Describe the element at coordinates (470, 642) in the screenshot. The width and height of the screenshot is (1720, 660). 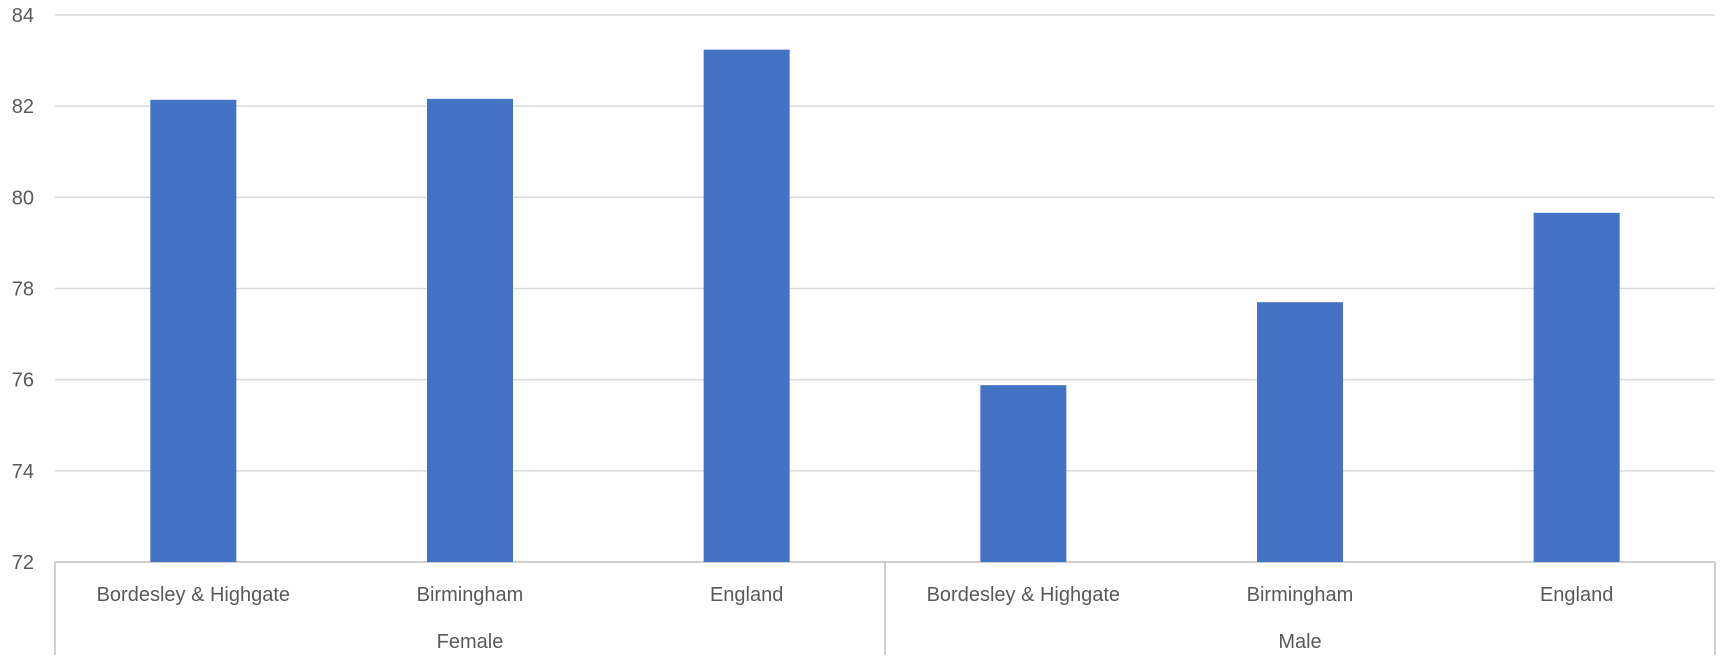
I see `group-label: Female` at that location.